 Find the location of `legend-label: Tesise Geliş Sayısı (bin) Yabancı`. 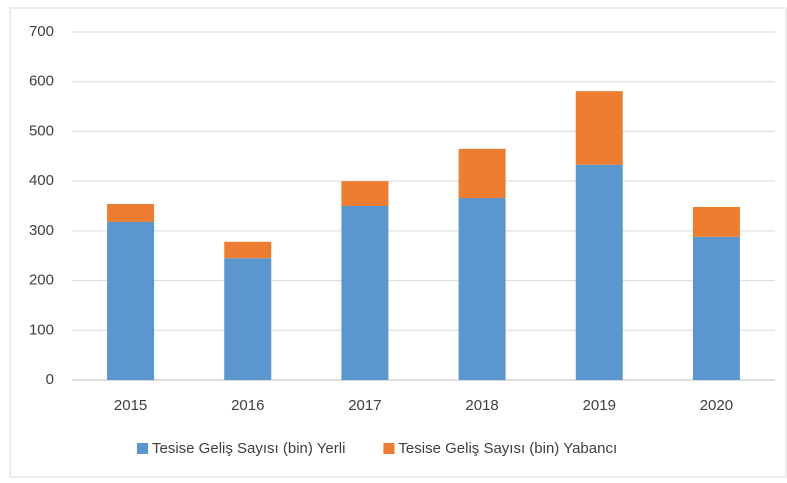

legend-label: Tesise Geliş Sayısı (bin) Yabancı is located at coordinates (507, 448).